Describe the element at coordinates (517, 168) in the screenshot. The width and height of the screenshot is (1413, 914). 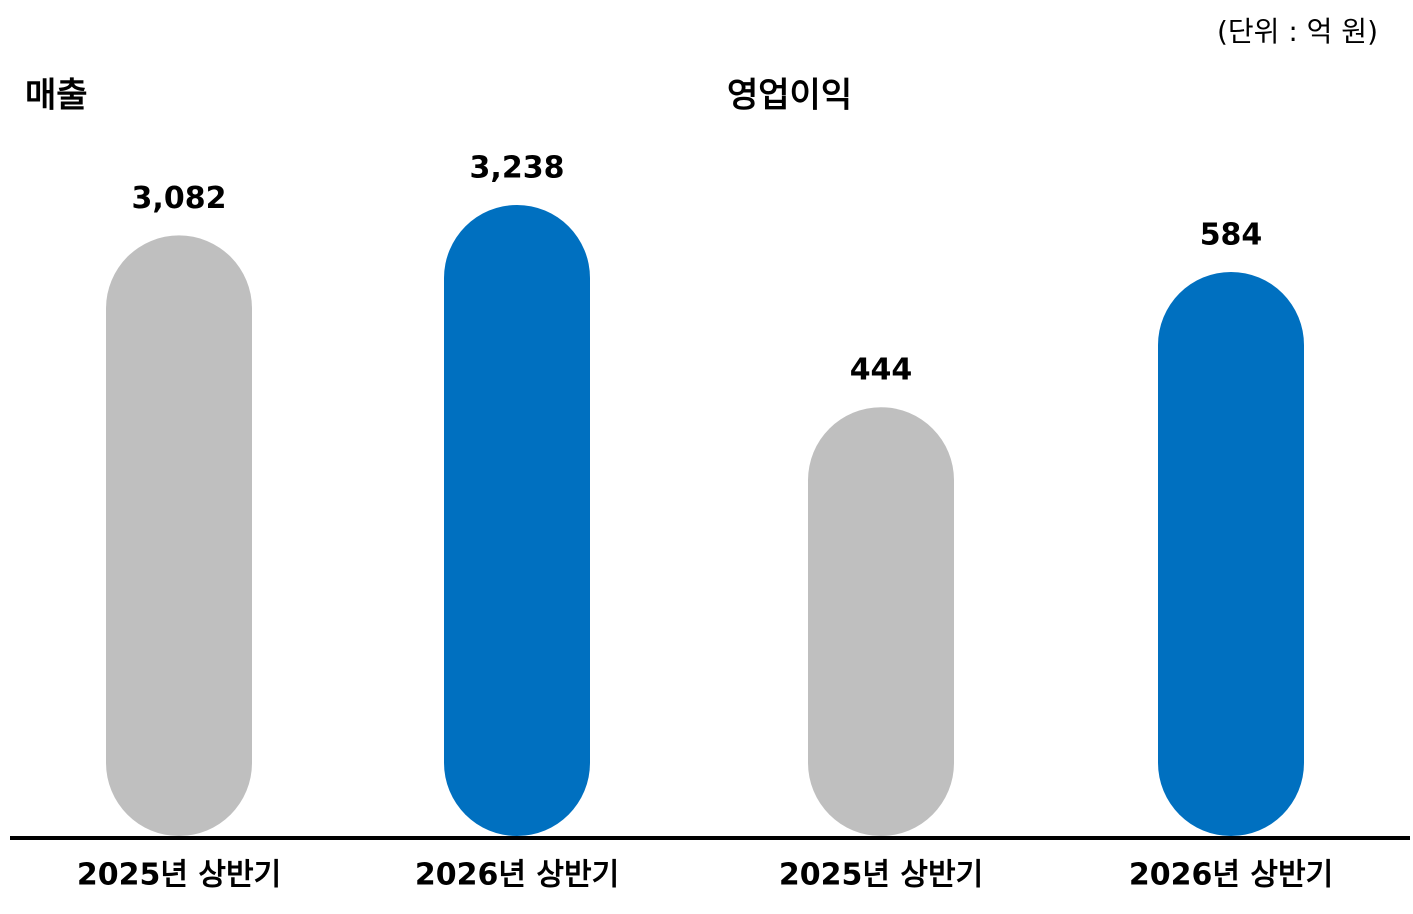
I see `value-label: 3,238` at that location.